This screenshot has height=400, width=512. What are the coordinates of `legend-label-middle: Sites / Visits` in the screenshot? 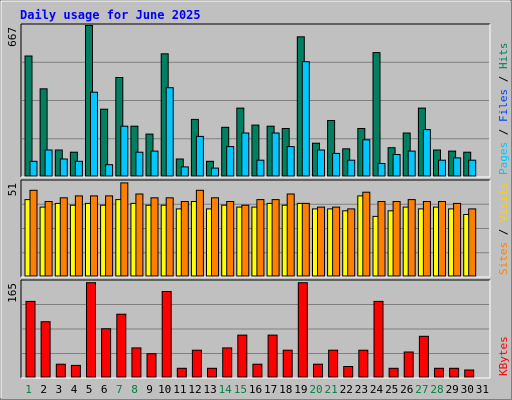 It's located at (503, 228).